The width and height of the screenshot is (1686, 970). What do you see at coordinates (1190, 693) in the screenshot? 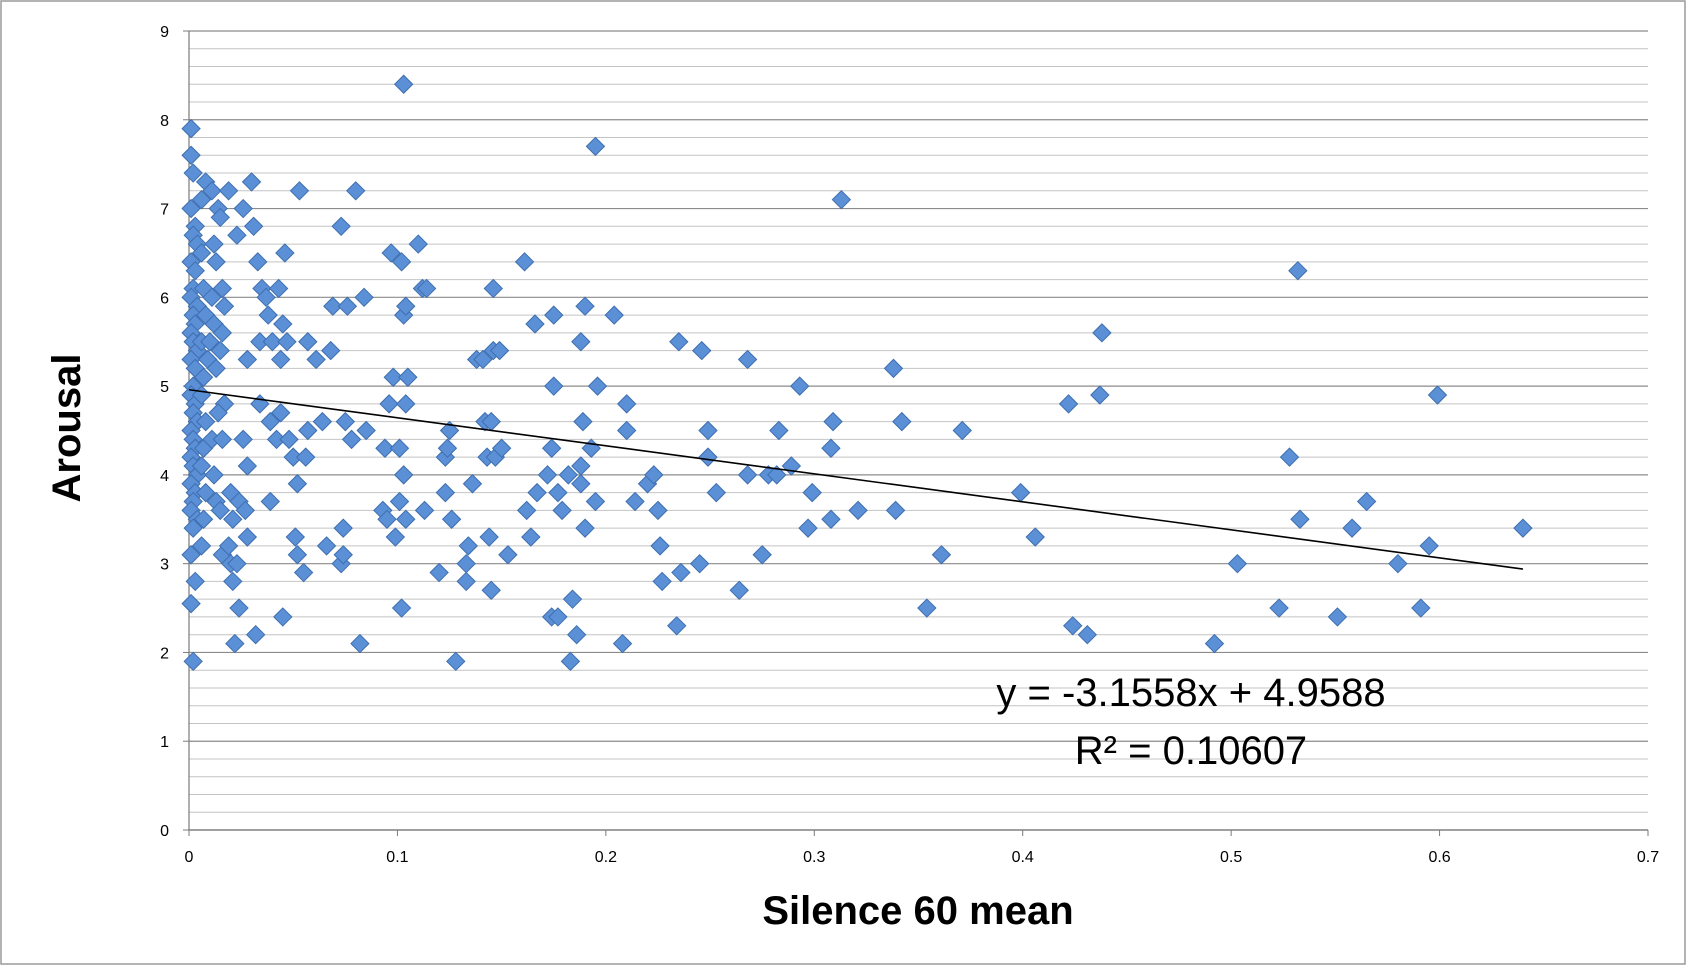
I see `trendline-equation: y = -3.1558x + 4.9588` at bounding box center [1190, 693].